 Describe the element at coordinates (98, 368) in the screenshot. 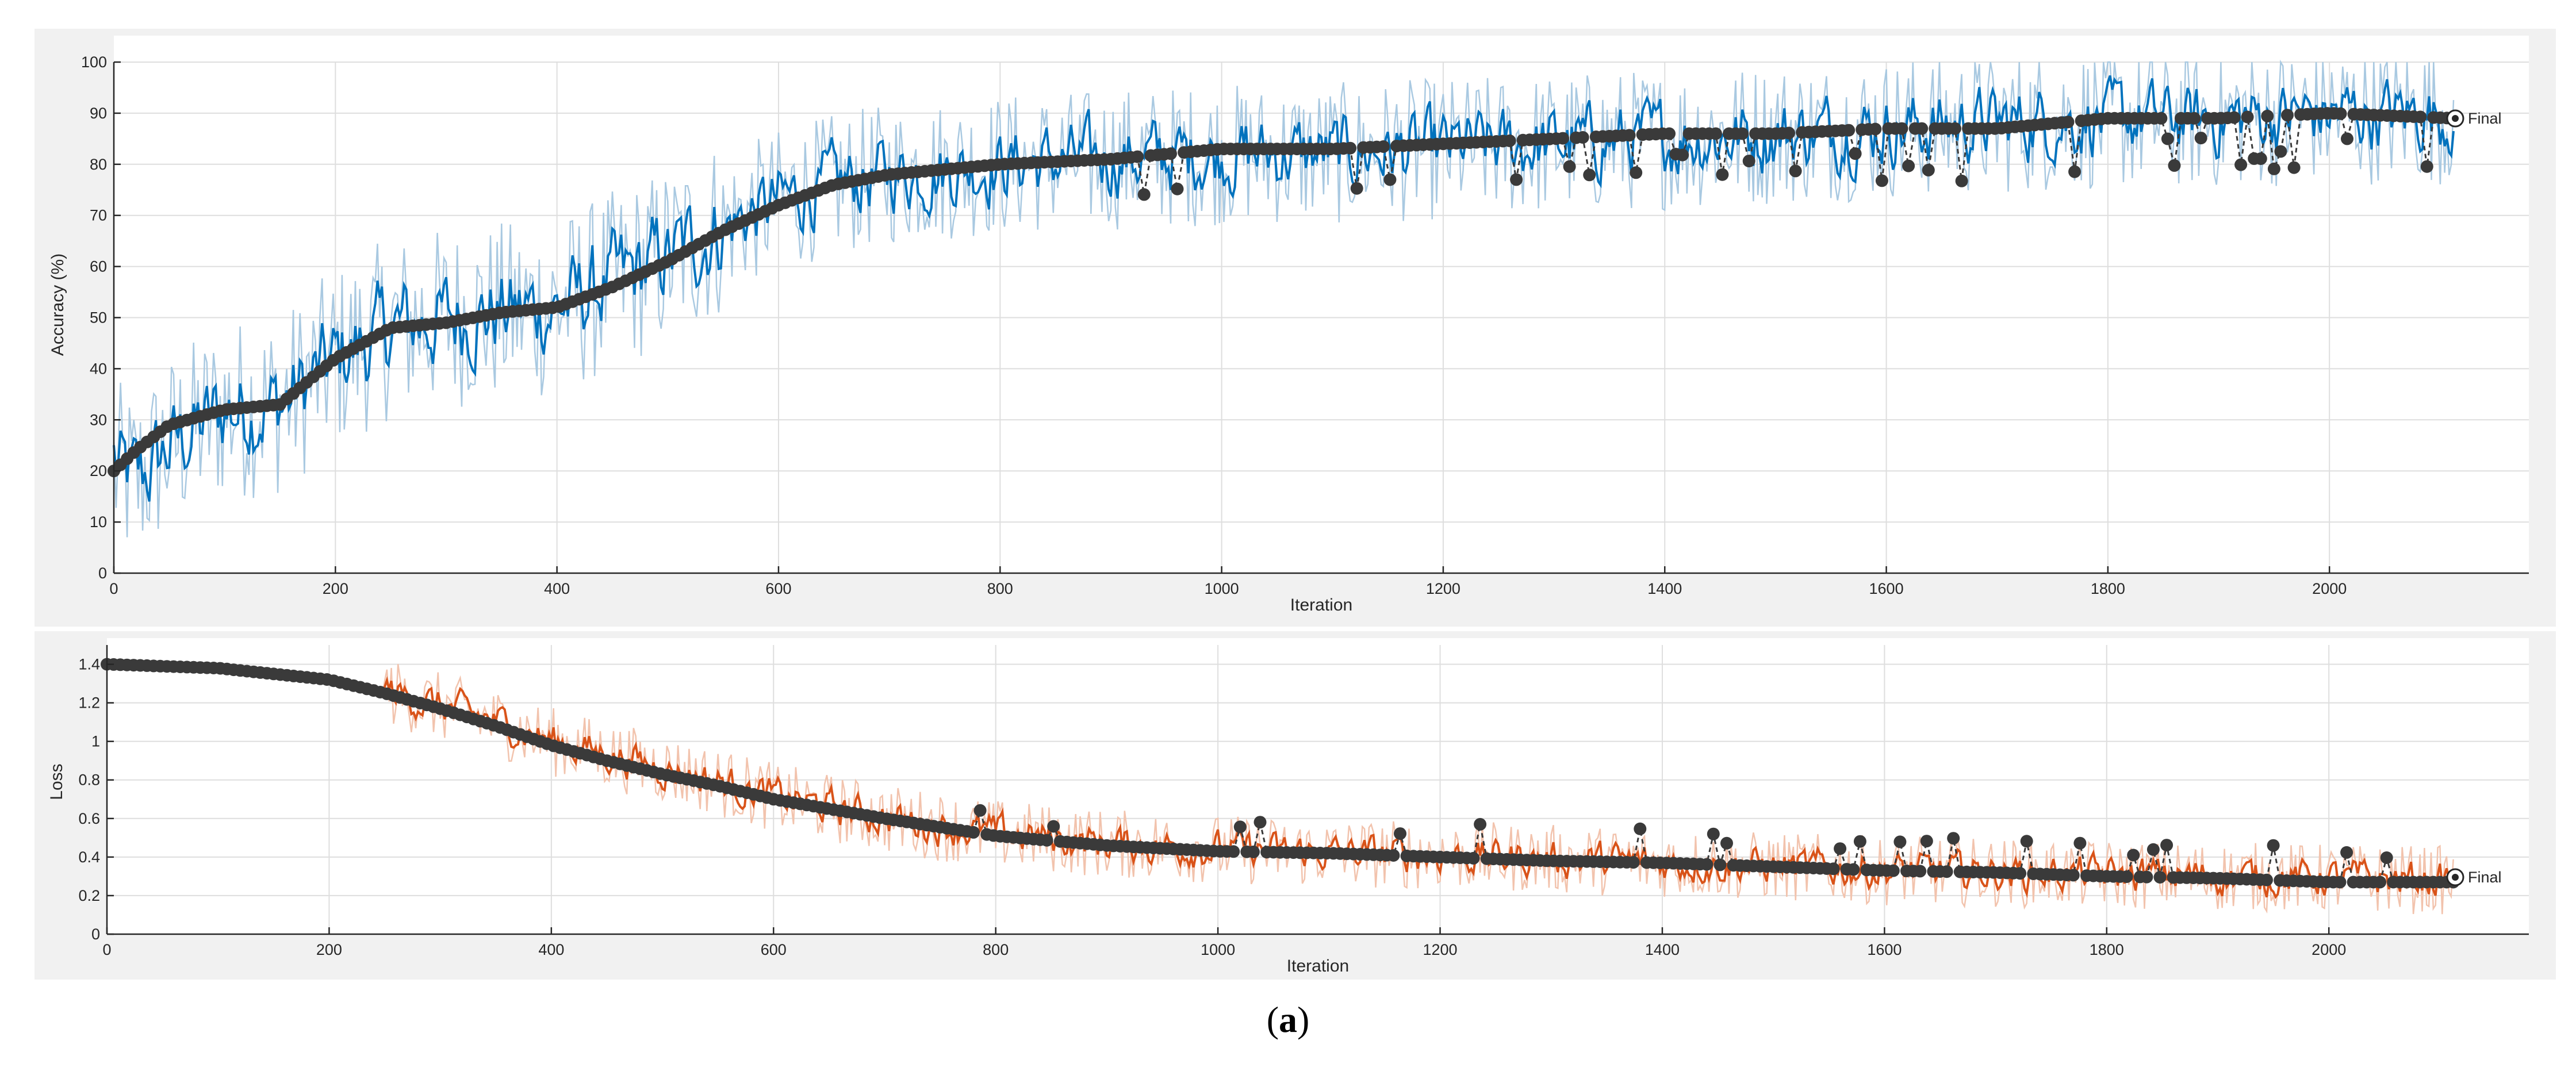

I see `y-tick-label: 40` at that location.